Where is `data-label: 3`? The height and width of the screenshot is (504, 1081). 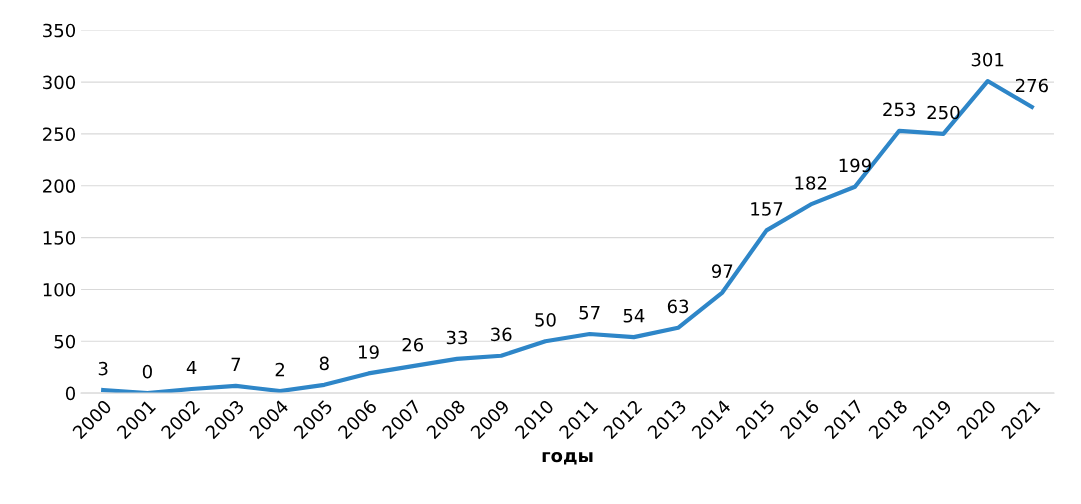
data-label: 3 is located at coordinates (103, 368).